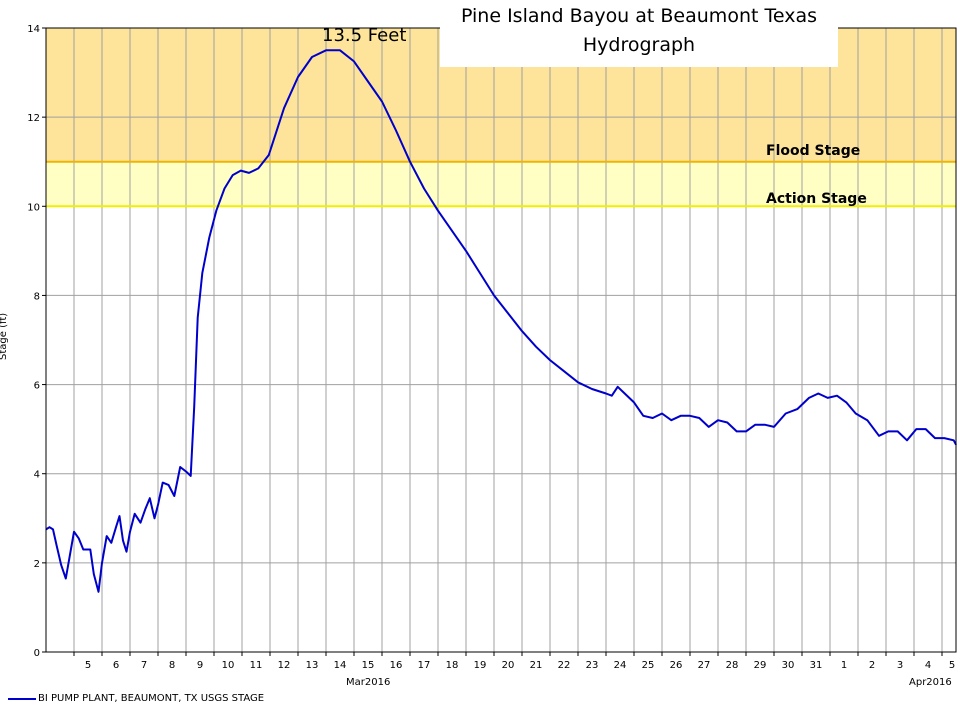  I want to click on x-tick-label: 14, so click(340, 665).